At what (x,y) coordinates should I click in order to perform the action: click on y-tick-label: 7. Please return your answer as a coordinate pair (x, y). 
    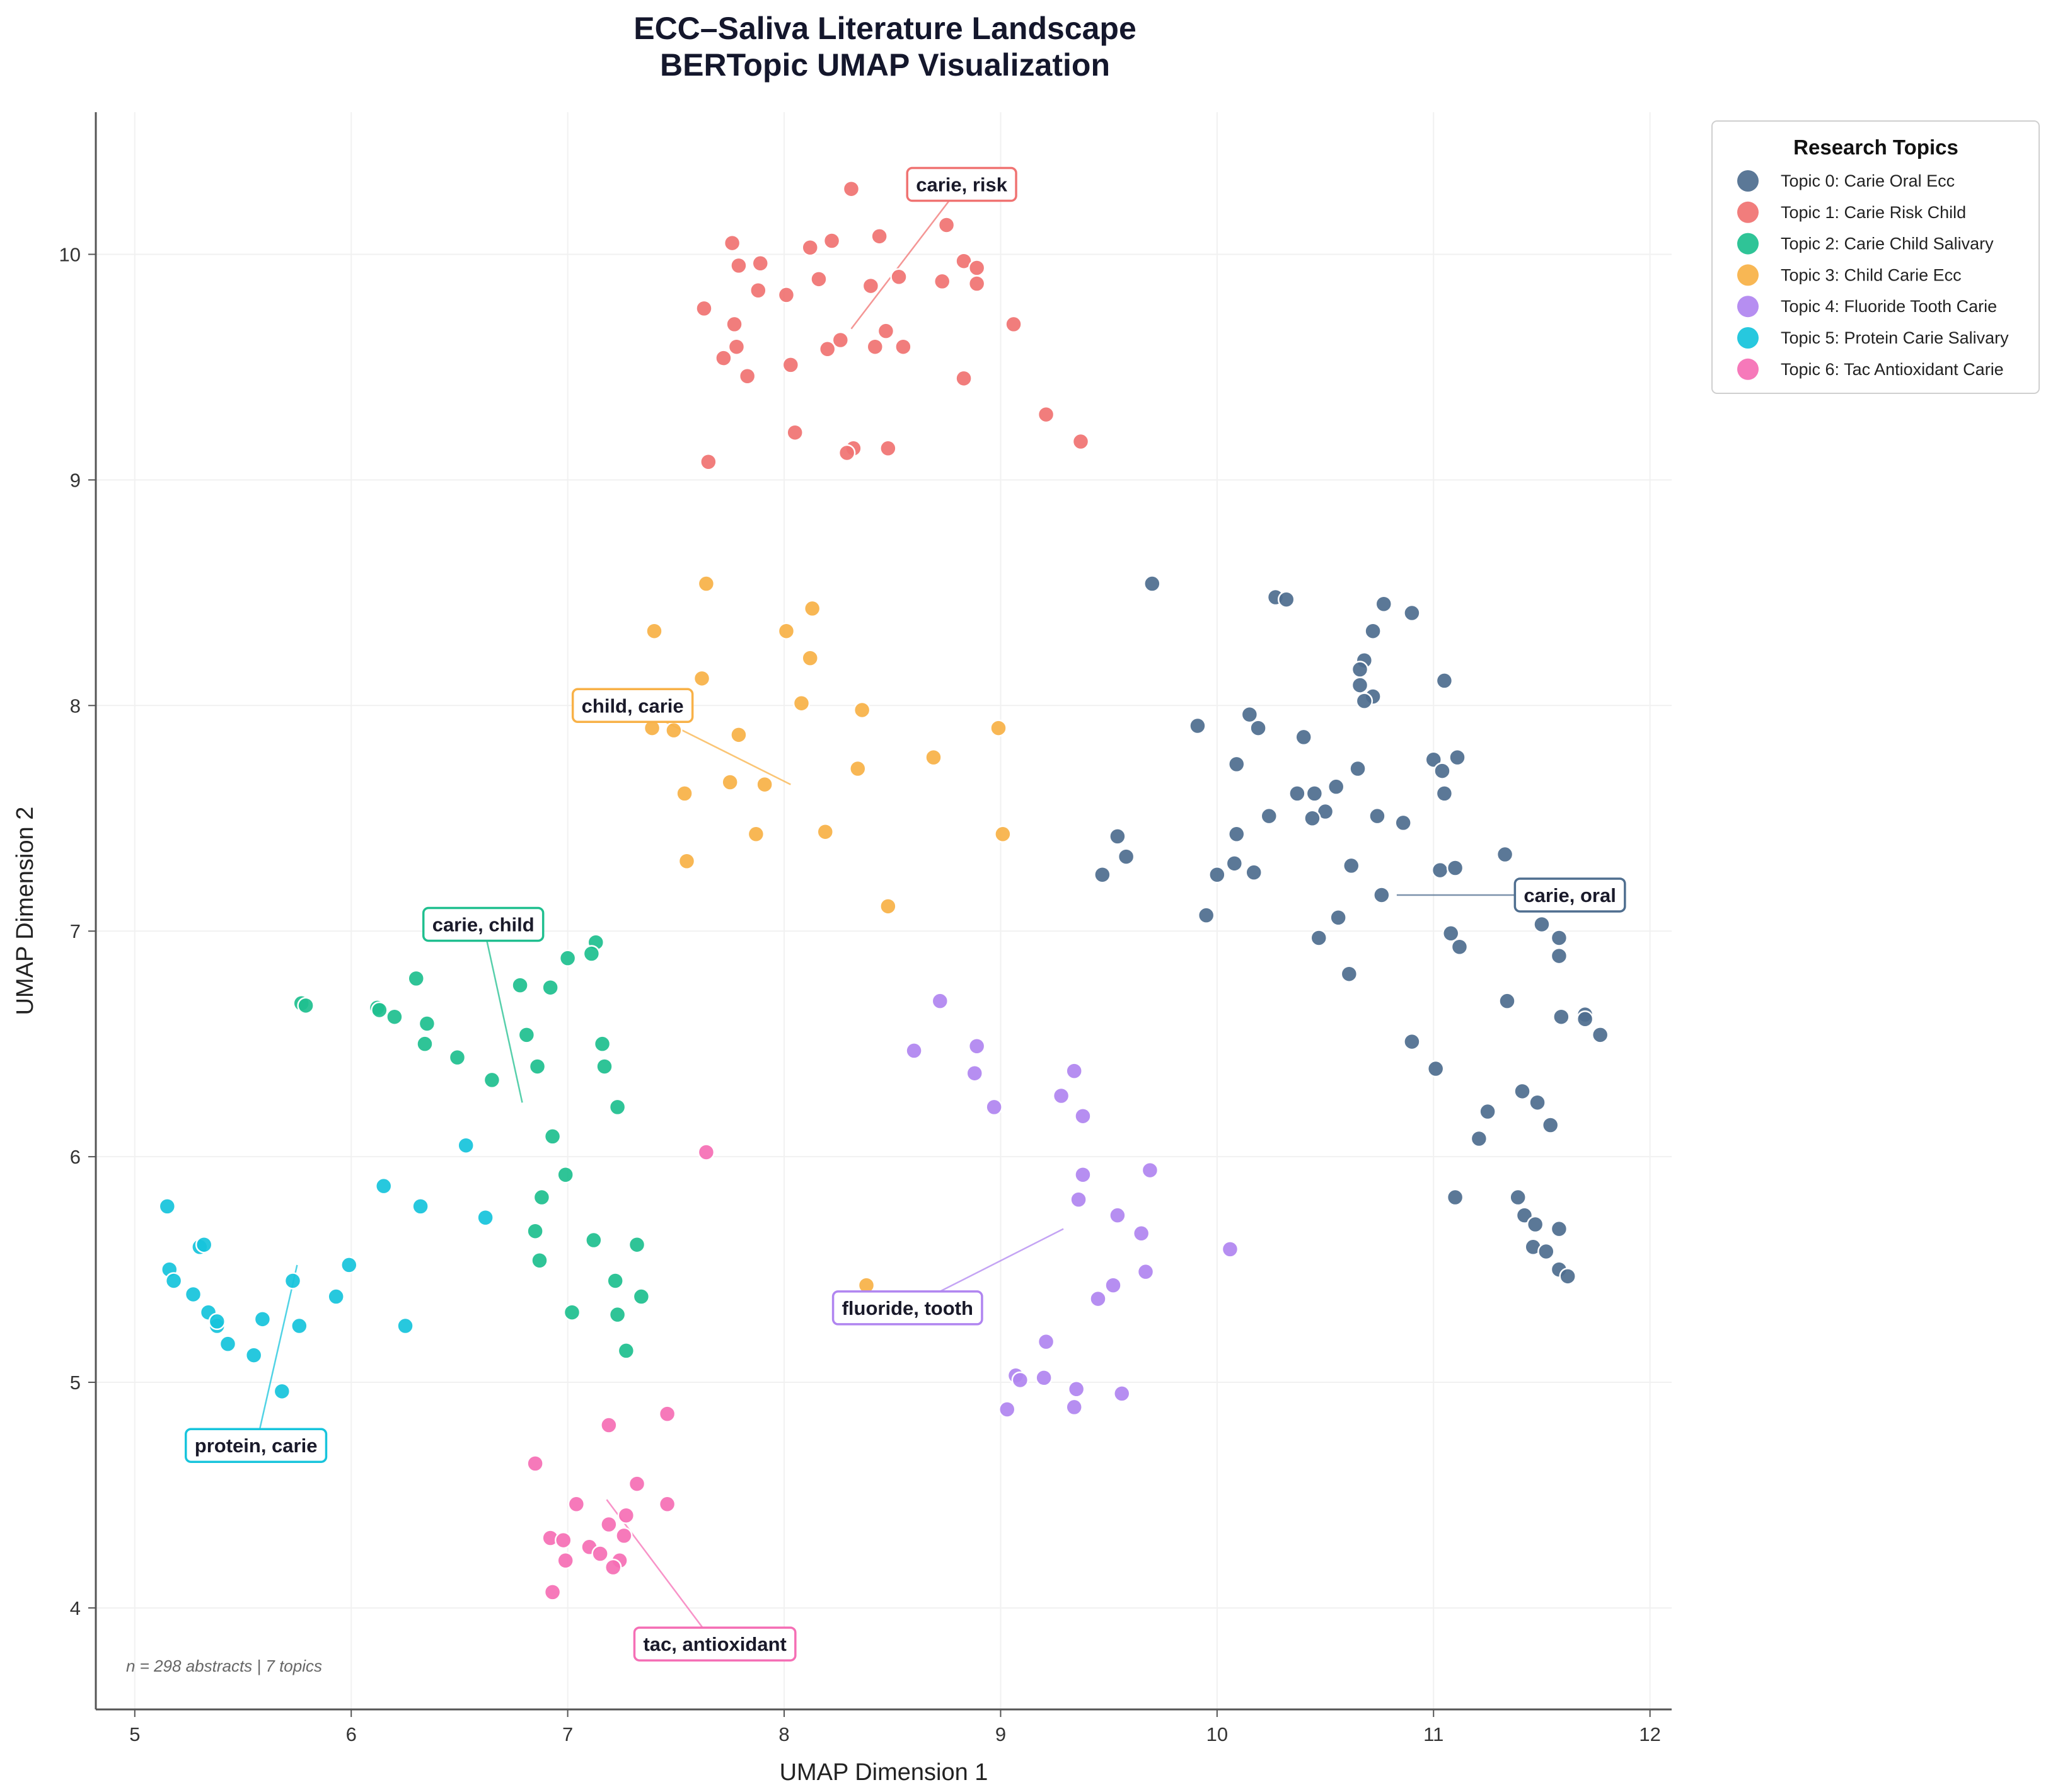
    Looking at the image, I should click on (75, 931).